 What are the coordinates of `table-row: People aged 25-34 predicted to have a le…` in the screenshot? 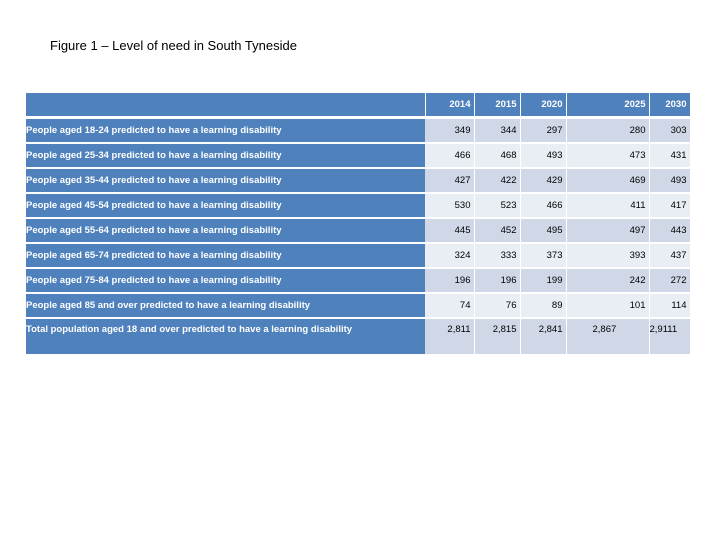 It's located at (358, 156).